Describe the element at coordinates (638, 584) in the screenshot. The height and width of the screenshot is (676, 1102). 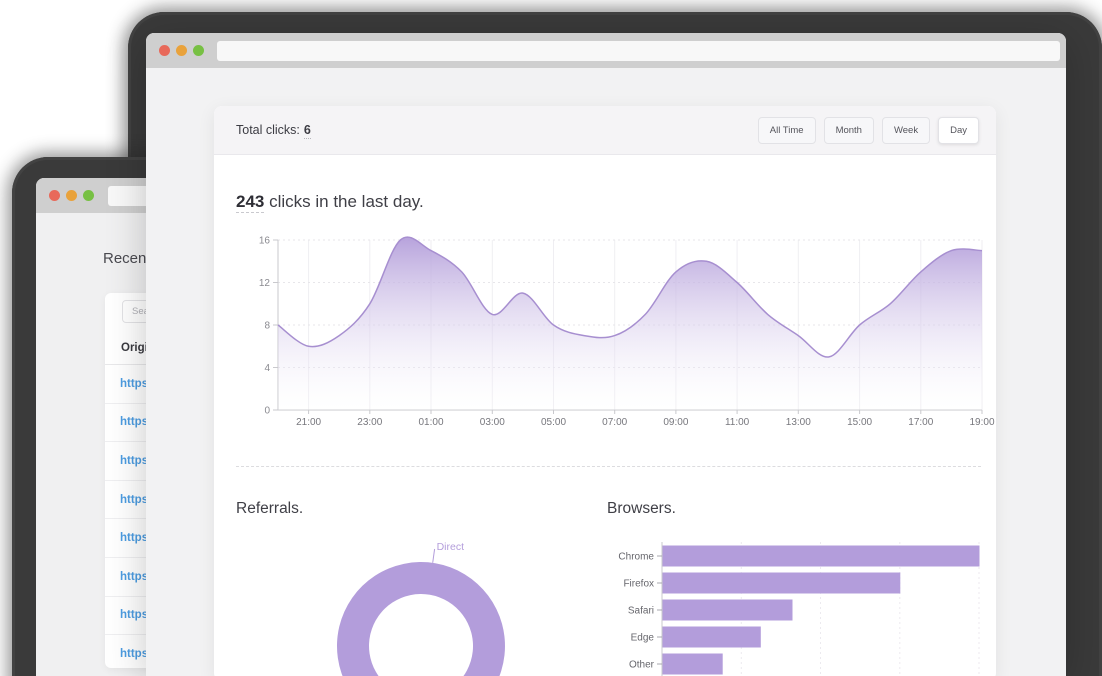
I see `svg-text: Firefox` at that location.